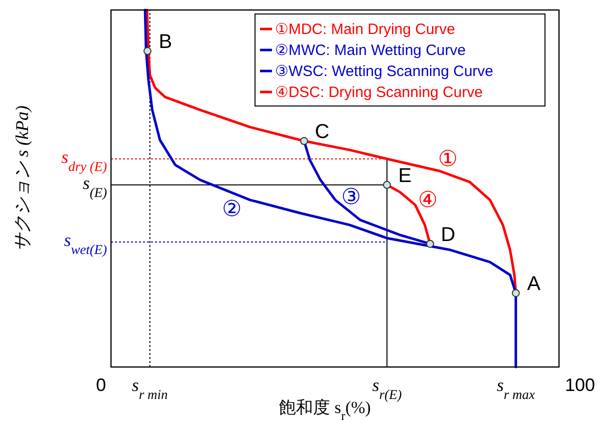 The height and width of the screenshot is (421, 603). What do you see at coordinates (515, 388) in the screenshot?
I see `x-tick-label: s$_{r max}$` at bounding box center [515, 388].